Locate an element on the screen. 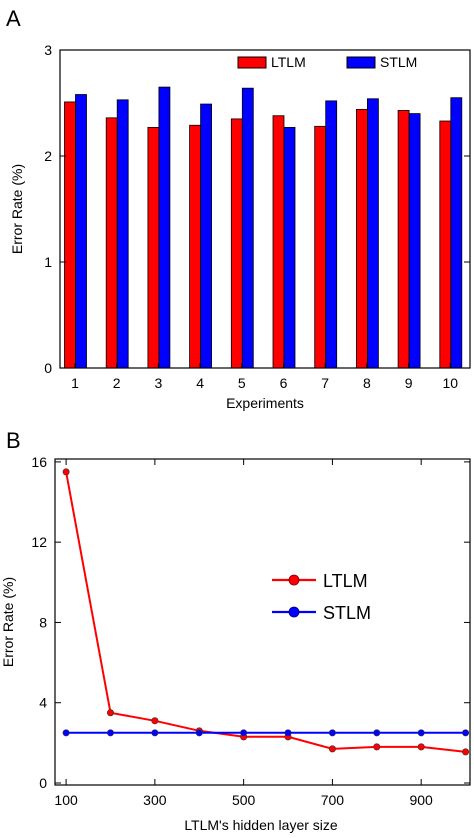 The width and height of the screenshot is (474, 838). legend-b: LTLM STLM is located at coordinates (321, 597).